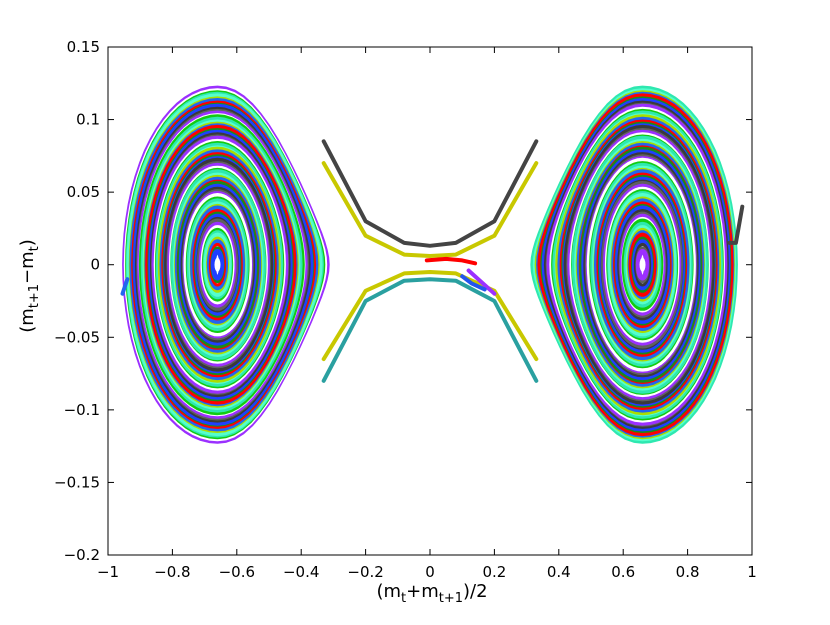  What do you see at coordinates (301, 572) in the screenshot?
I see `x-tick-label: −0.4` at bounding box center [301, 572].